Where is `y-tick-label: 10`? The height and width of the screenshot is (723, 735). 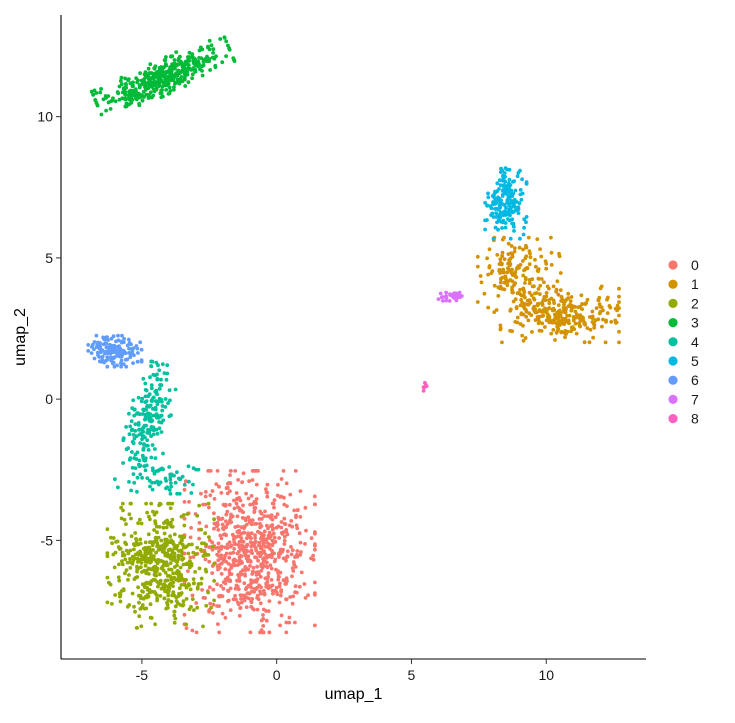 y-tick-label: 10 is located at coordinates (45, 117).